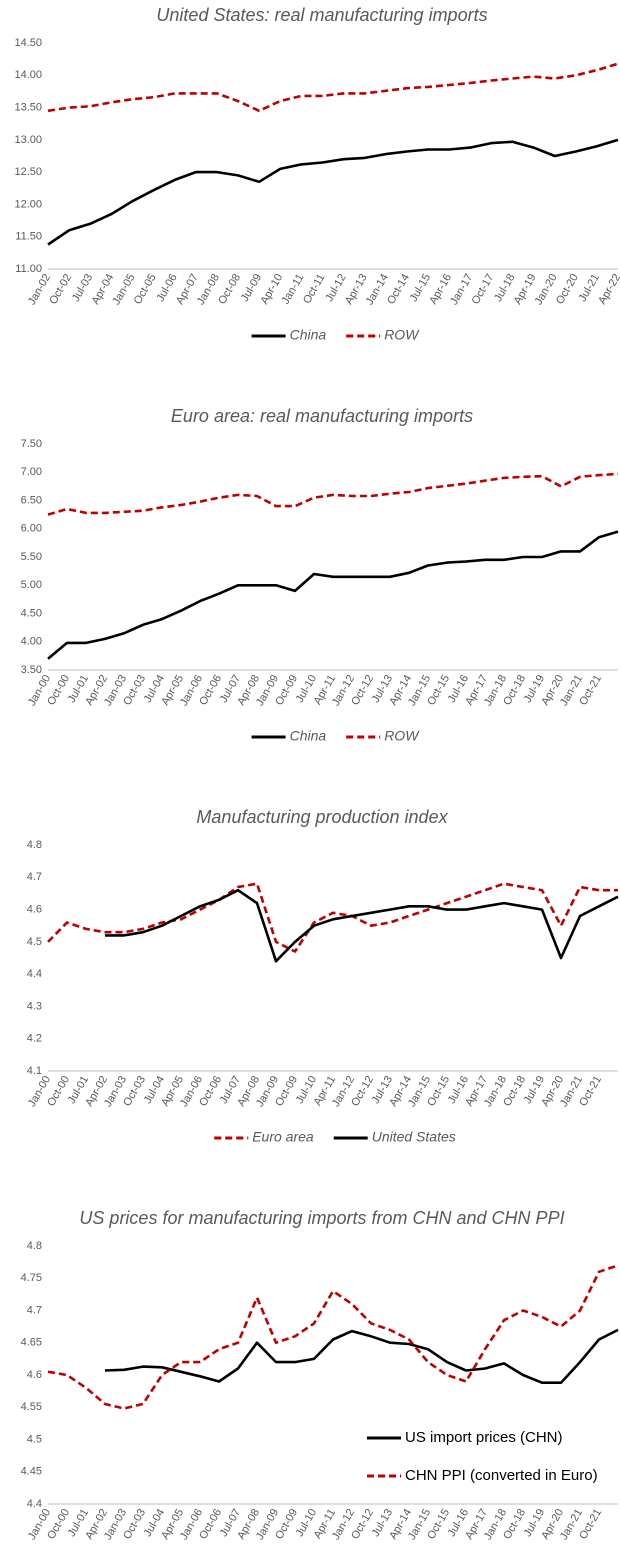  What do you see at coordinates (31, 1472) in the screenshot?
I see `y-tick-label: 4.45` at bounding box center [31, 1472].